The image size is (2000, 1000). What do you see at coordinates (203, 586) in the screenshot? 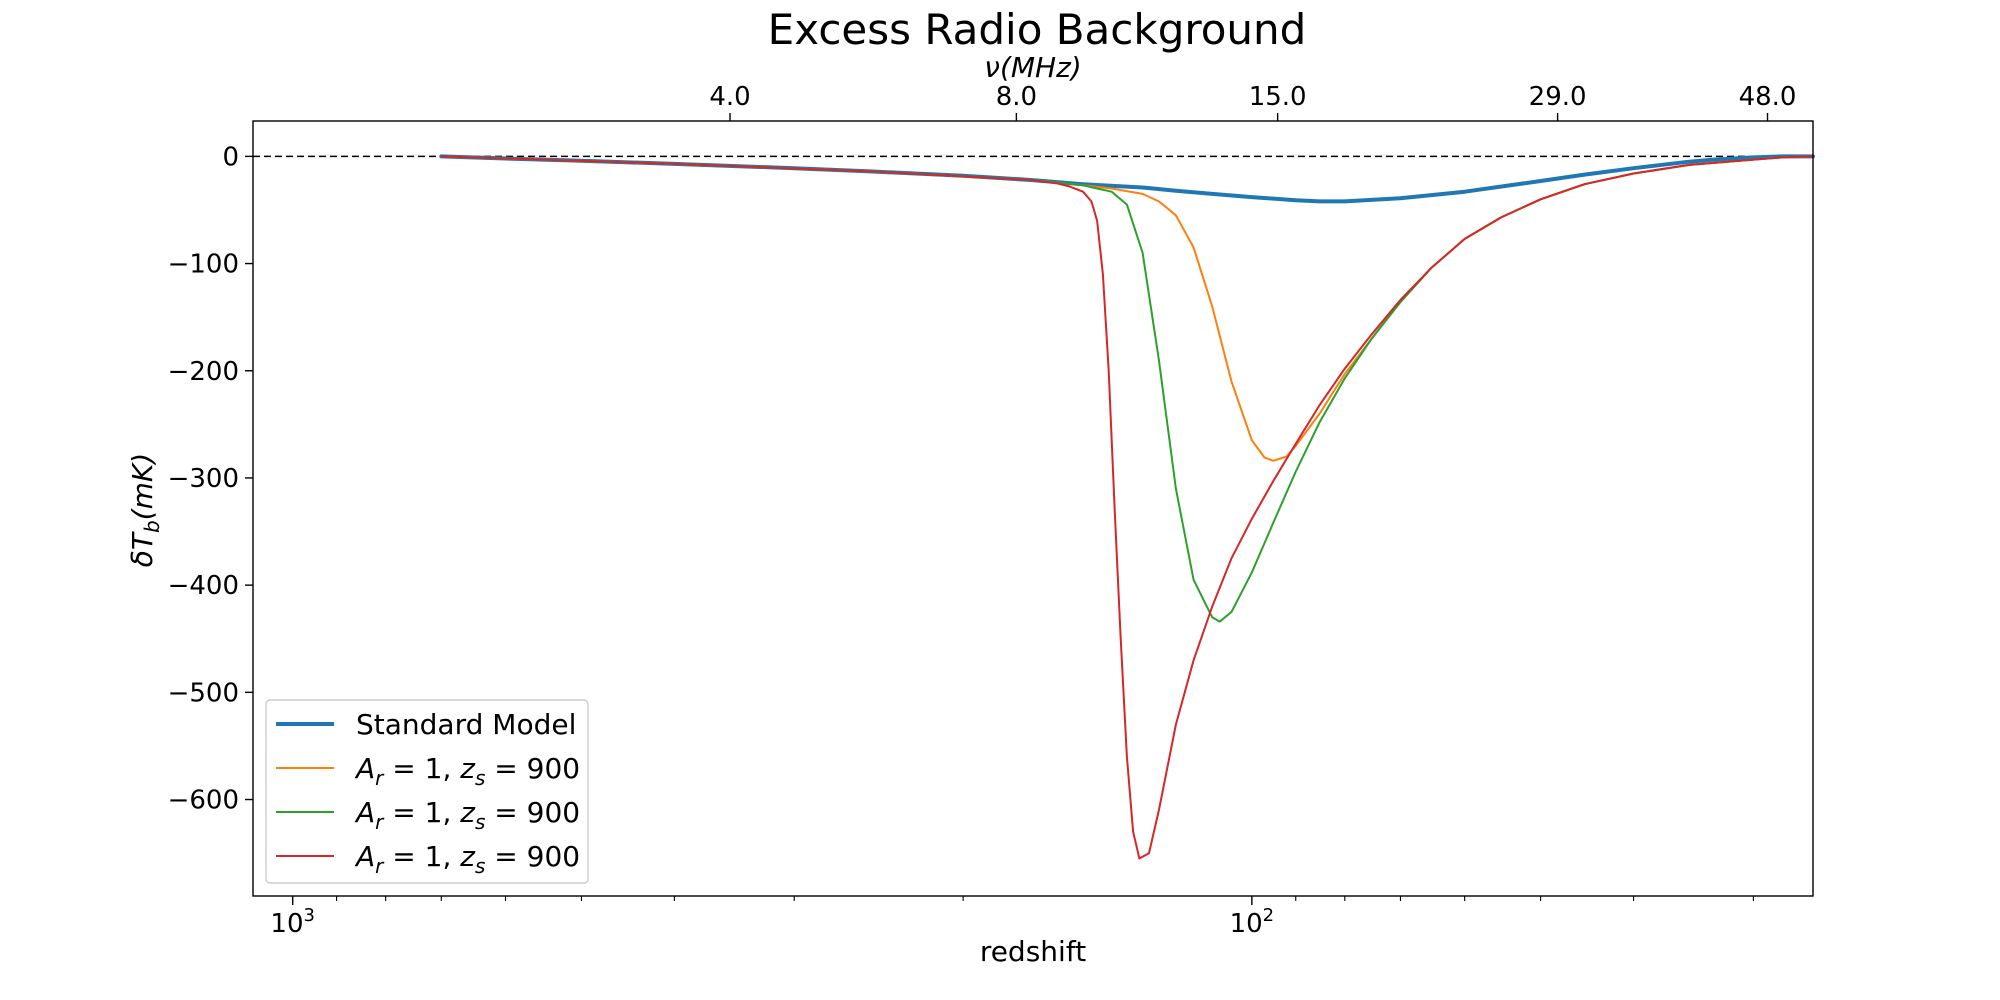
I see `y-tick-label: −400` at bounding box center [203, 586].